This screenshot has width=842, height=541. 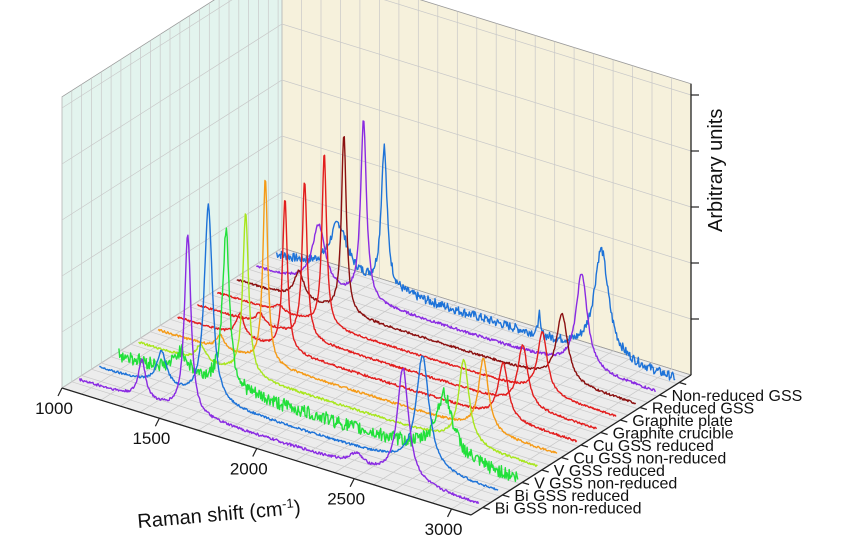 I want to click on x-axis-title: Raman shift (cm-1), so click(x=218, y=513).